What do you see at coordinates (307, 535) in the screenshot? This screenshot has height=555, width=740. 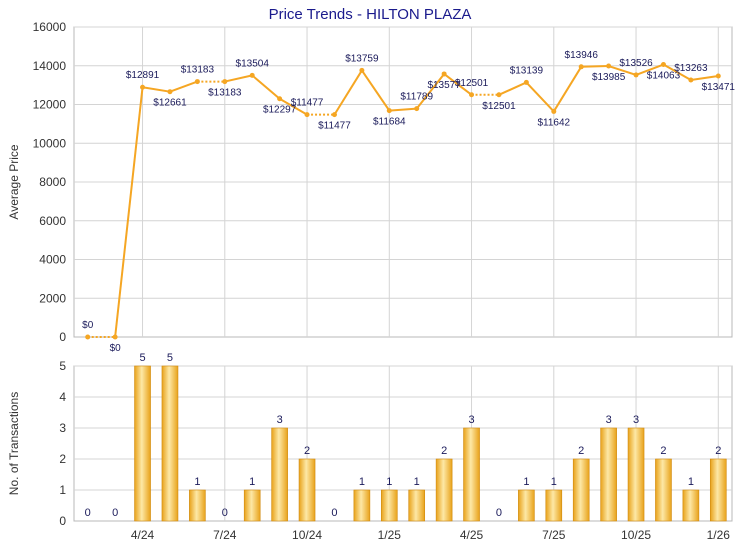 I see `x-tick-label: 10/24` at bounding box center [307, 535].